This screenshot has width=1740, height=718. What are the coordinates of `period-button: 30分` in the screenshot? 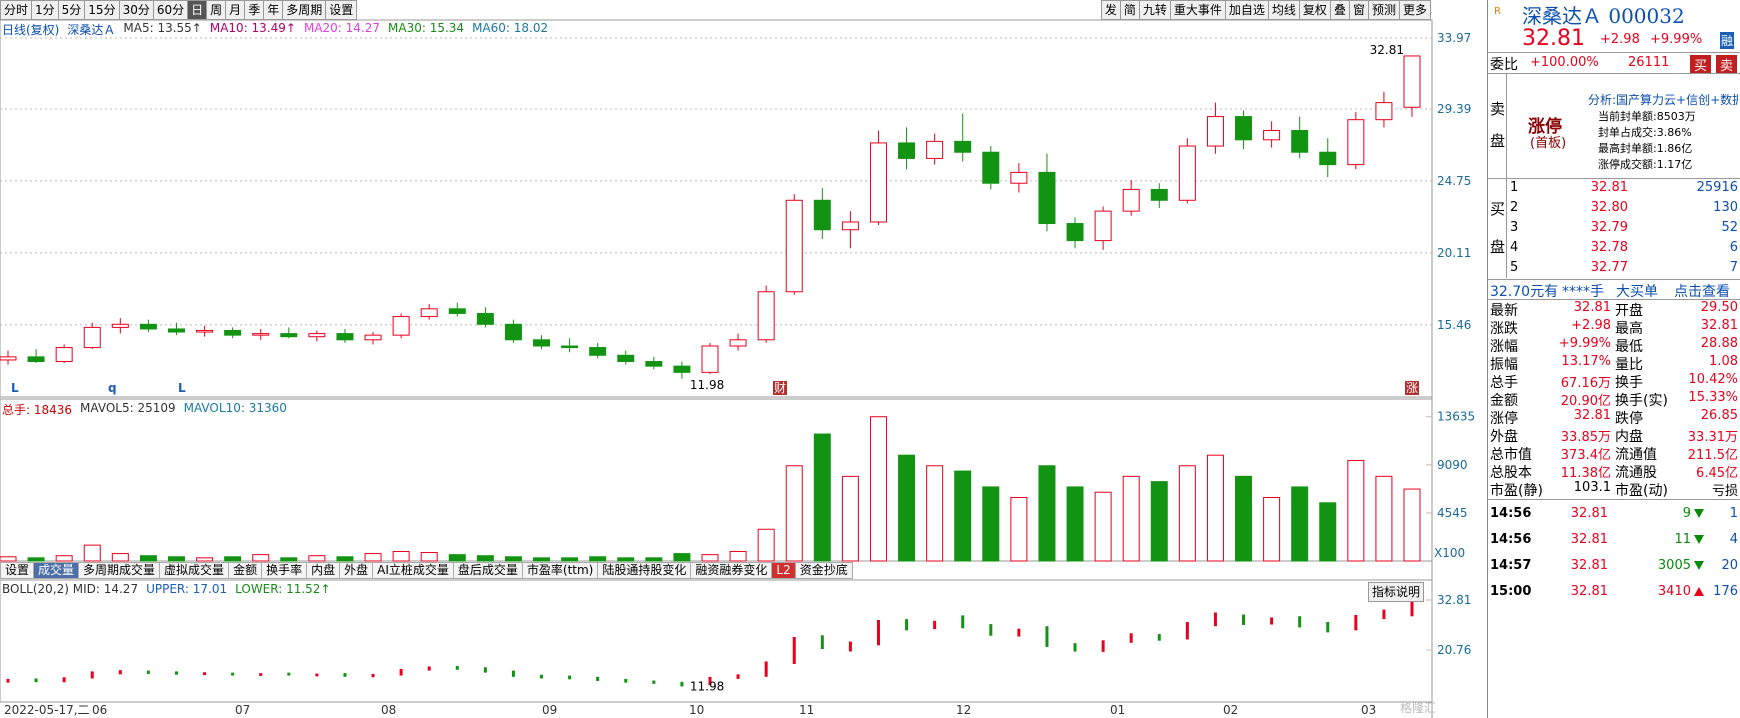 It's located at (136, 10).